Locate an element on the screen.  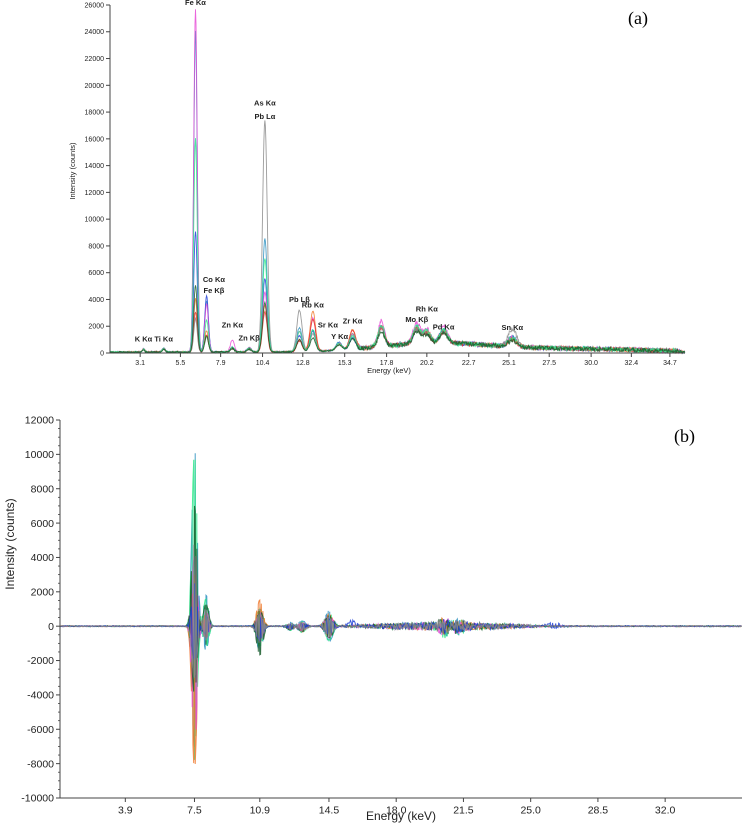
panel-b-series-line is located at coordinates (400, 611).